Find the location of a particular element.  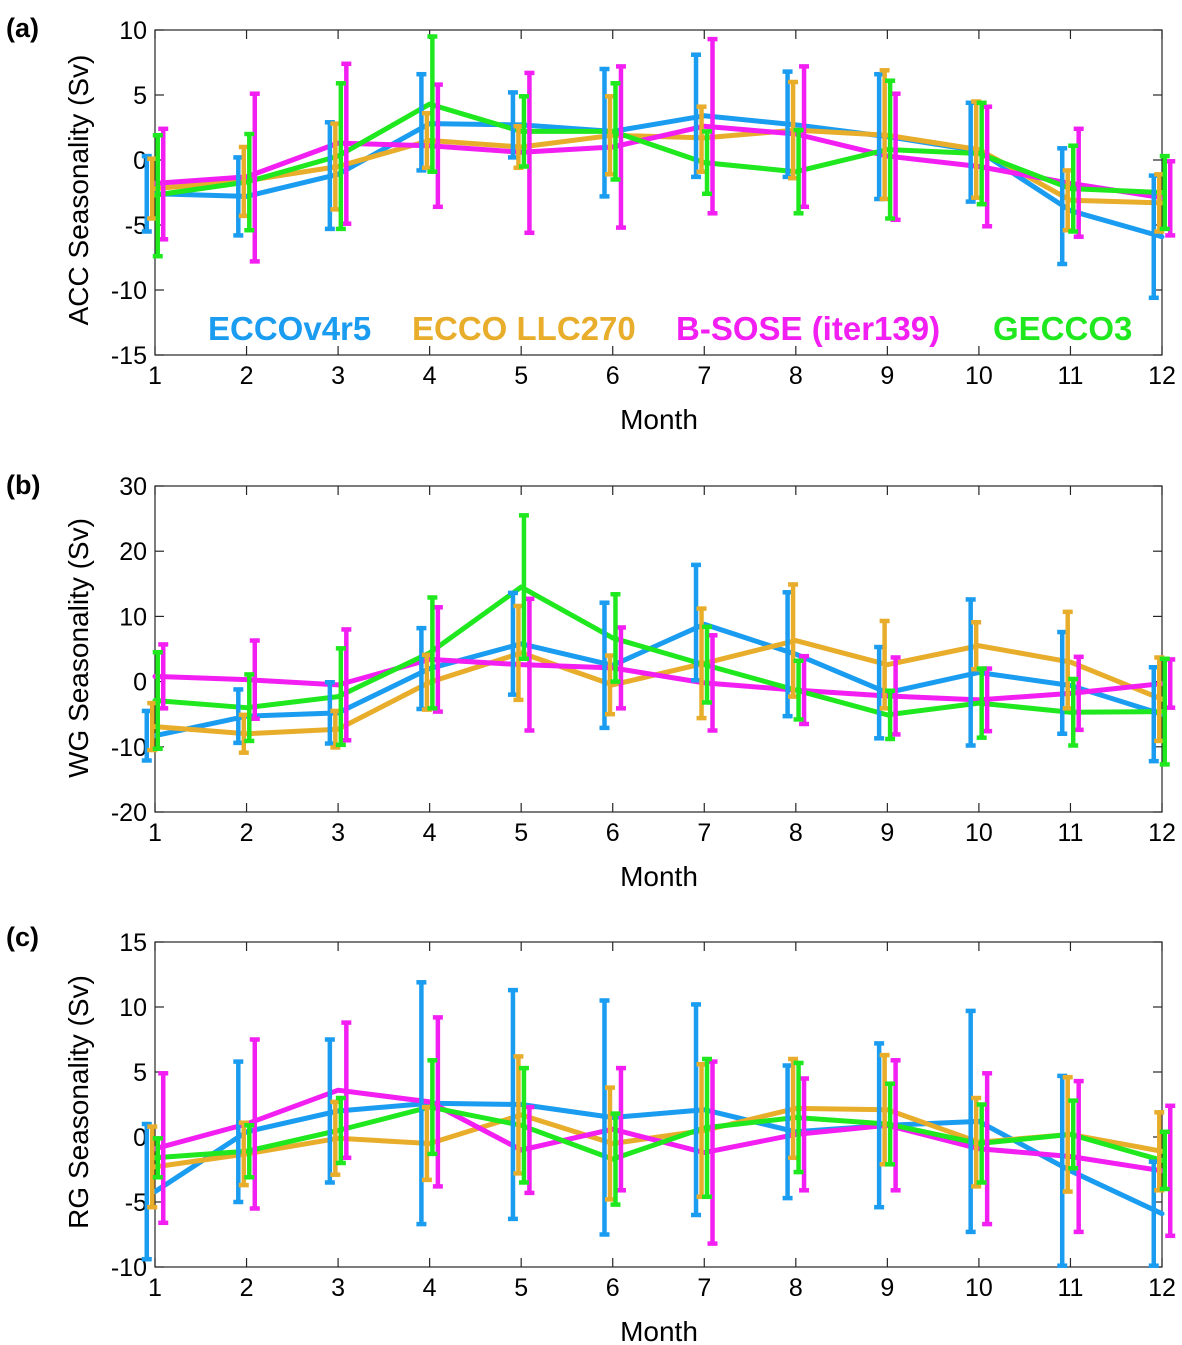

legend-entry-b-sose: B-SOSE (iter139) is located at coordinates (808, 328).